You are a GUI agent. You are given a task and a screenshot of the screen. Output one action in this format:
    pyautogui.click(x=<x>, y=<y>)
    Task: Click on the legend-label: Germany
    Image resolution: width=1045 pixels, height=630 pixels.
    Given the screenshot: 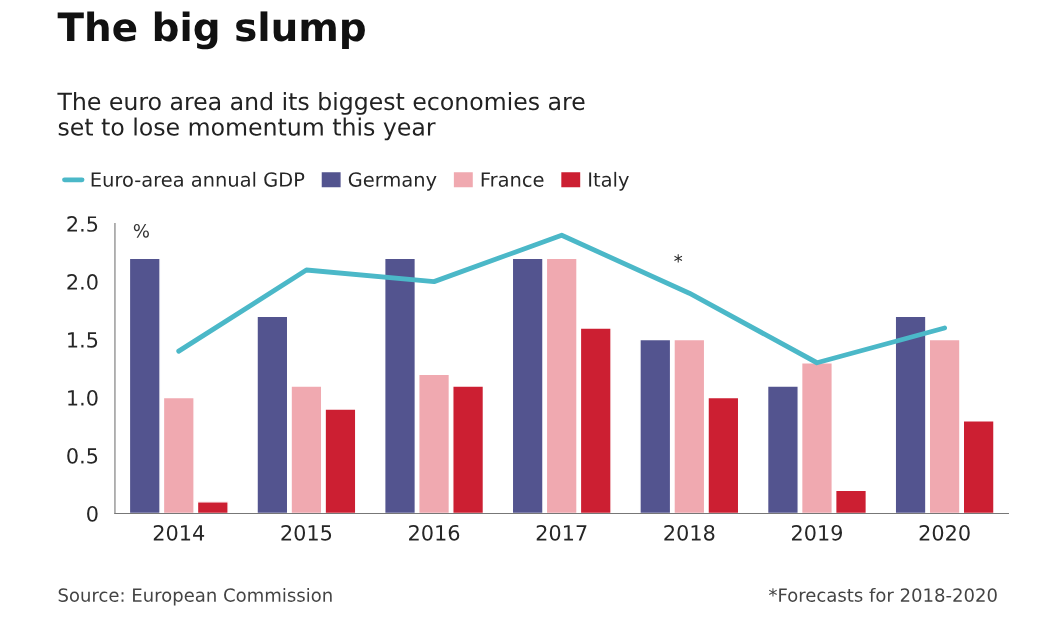 What is the action you would take?
    pyautogui.click(x=392, y=181)
    